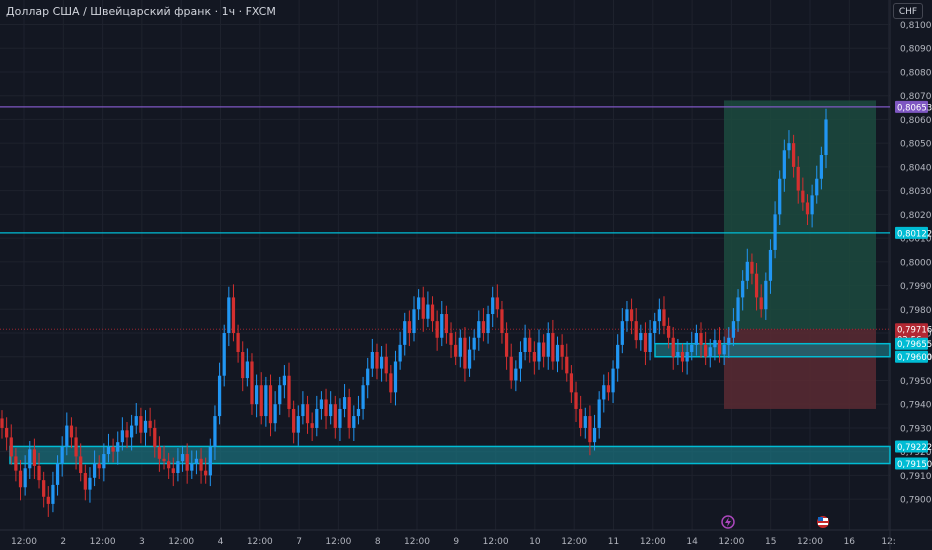  What do you see at coordinates (908, 11) in the screenshot?
I see `currency-button: CHF` at bounding box center [908, 11].